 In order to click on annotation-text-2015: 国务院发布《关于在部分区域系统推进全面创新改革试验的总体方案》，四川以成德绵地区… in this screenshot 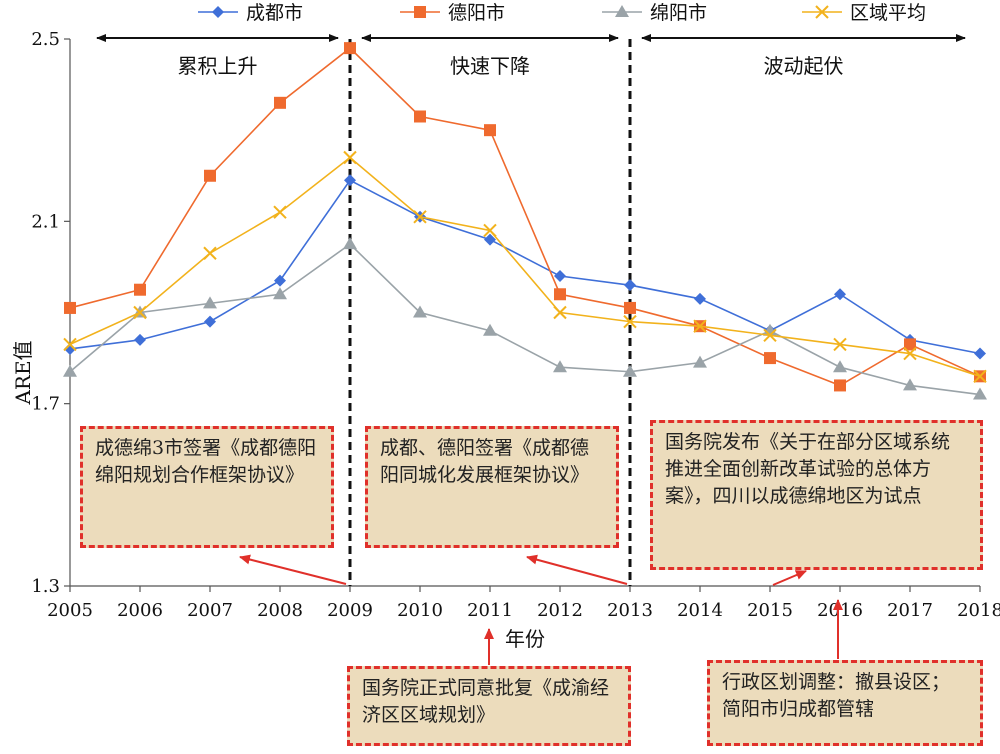, I will do `click(808, 469)`.